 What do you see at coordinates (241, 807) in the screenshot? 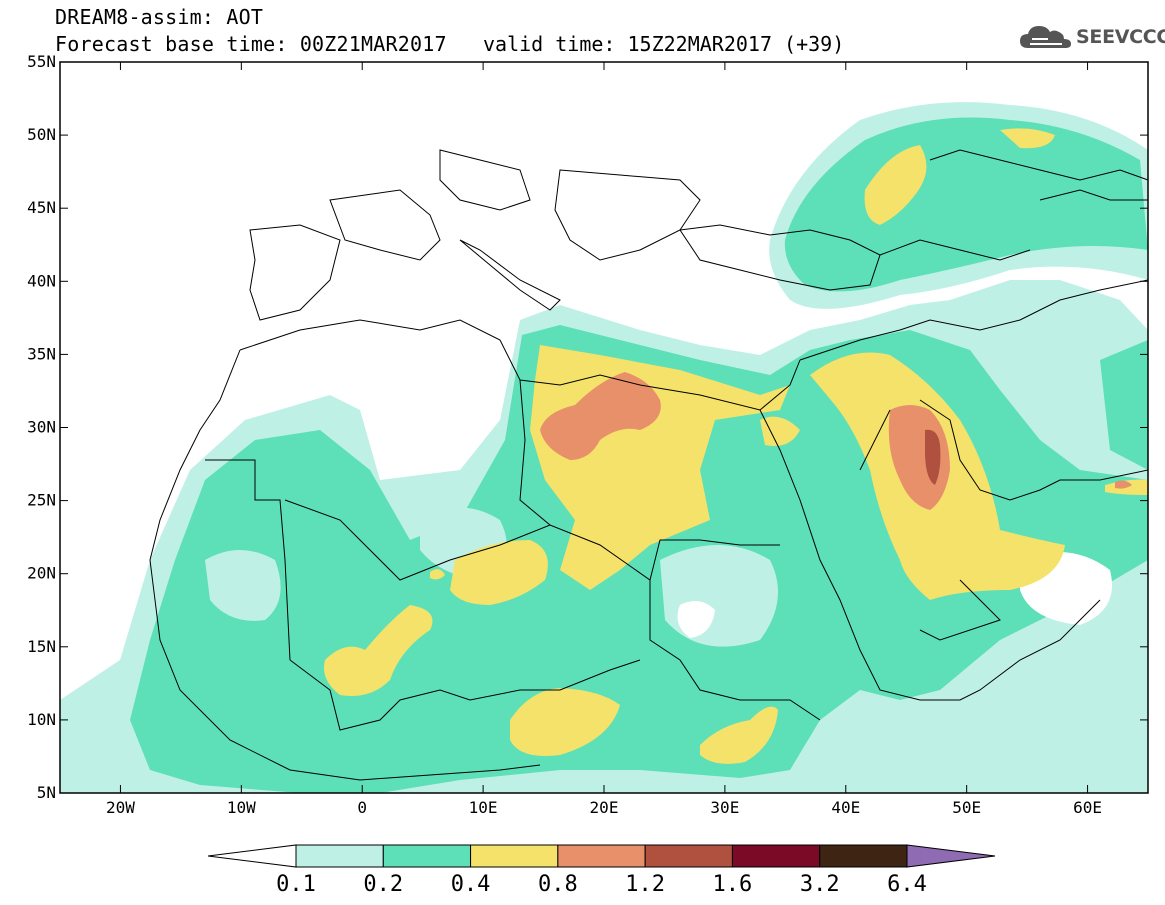
I see `lon-tick-label: 10W` at bounding box center [241, 807].